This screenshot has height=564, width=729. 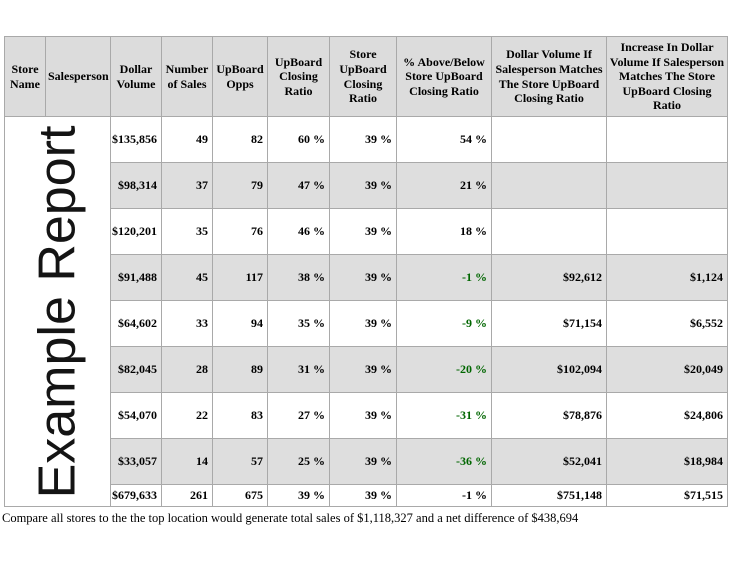 What do you see at coordinates (136, 495) in the screenshot?
I see `table-cell: $679,633` at bounding box center [136, 495].